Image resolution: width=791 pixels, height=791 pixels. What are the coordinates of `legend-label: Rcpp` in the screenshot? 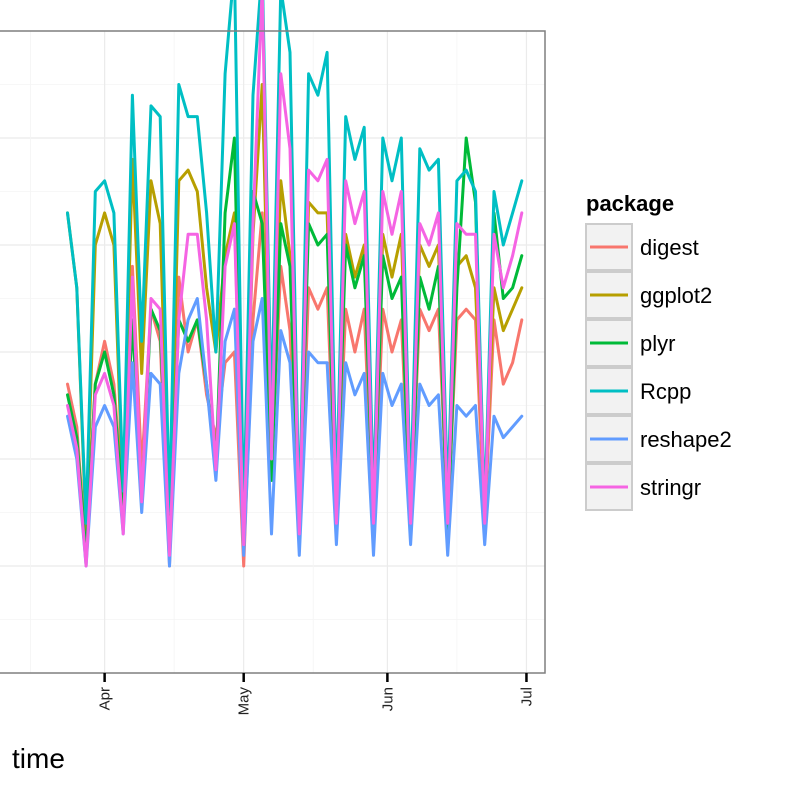 It's located at (665, 391).